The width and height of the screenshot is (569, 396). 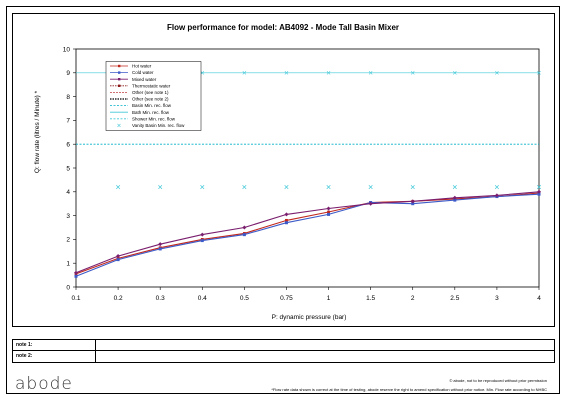 I want to click on y-tick-label: 5, so click(x=68, y=168).